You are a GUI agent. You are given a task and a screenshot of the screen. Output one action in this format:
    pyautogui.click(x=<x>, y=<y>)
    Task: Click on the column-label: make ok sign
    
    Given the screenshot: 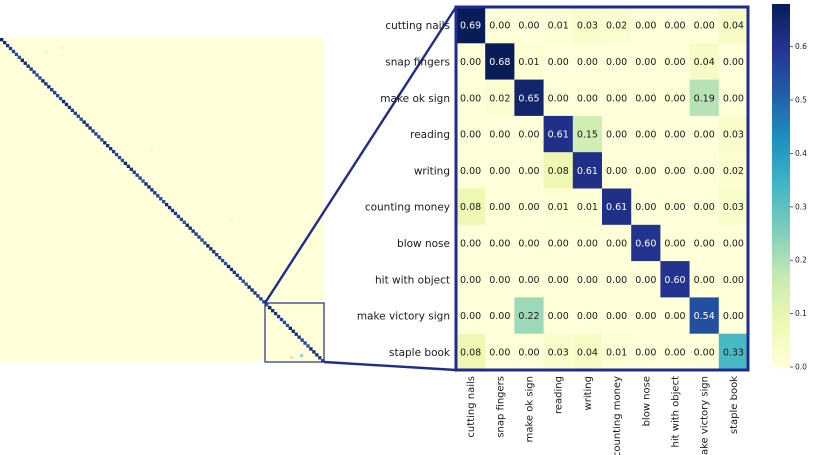 What is the action you would take?
    pyautogui.click(x=530, y=409)
    